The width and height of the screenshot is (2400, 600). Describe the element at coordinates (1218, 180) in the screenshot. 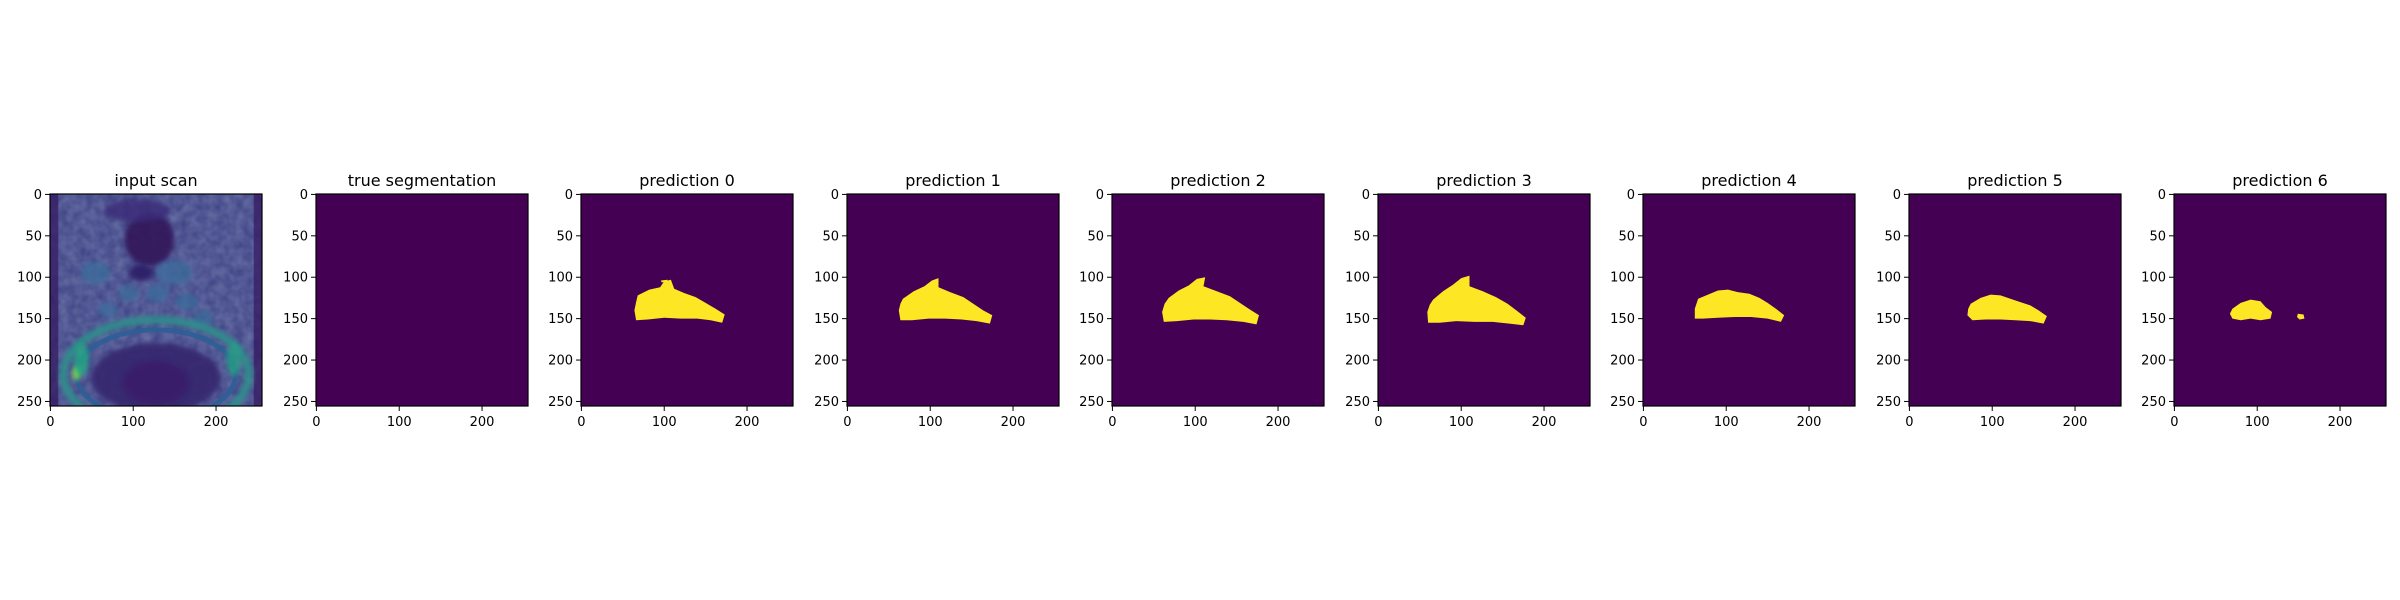

I see `panel-title: prediction 2` at that location.